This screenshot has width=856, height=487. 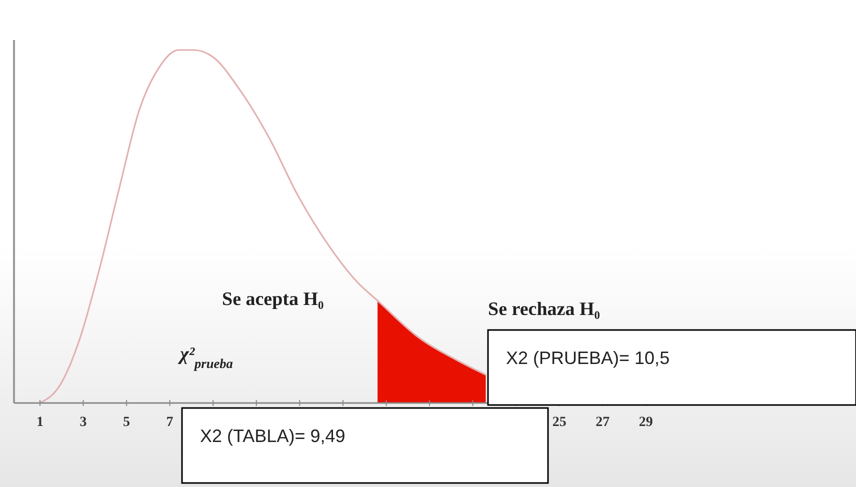 I want to click on x-tick-label: 3, so click(x=83, y=422).